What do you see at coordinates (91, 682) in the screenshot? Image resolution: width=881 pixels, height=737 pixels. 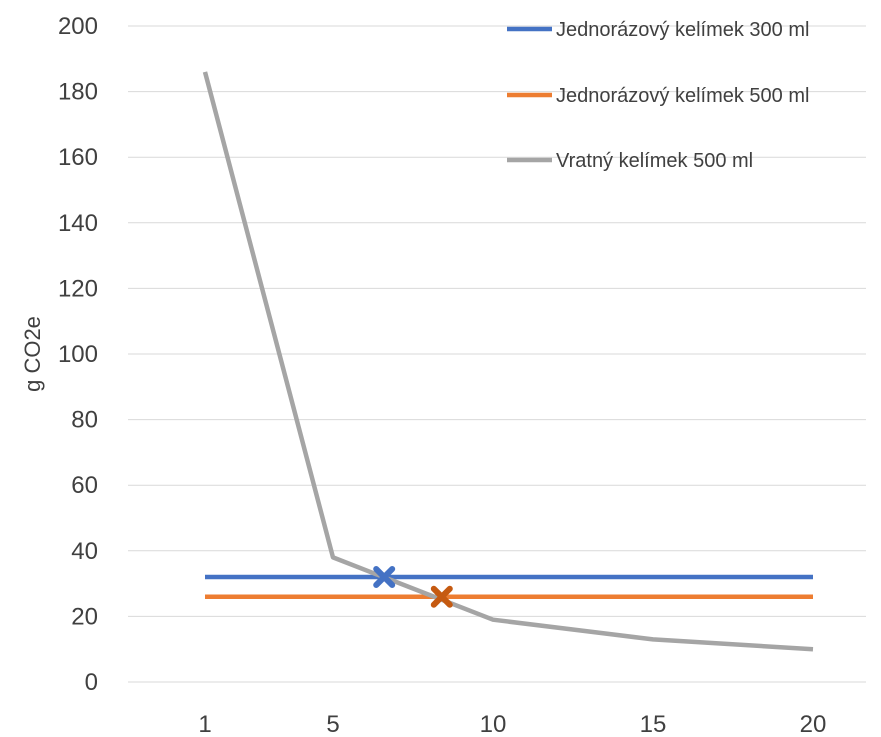 I see `y-tick-label: 0` at bounding box center [91, 682].